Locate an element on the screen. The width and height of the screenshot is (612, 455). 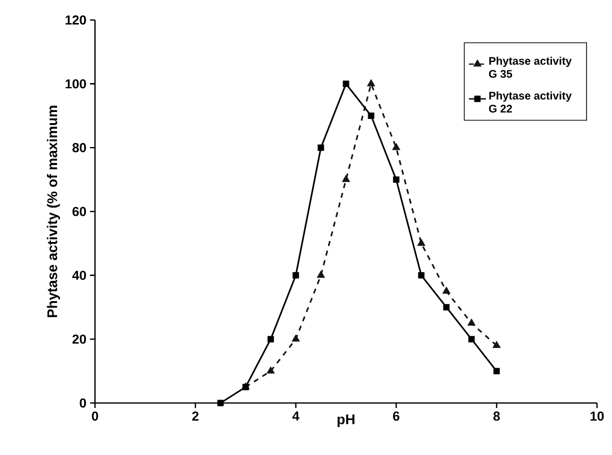
x-tick-label: 10 is located at coordinates (597, 416).